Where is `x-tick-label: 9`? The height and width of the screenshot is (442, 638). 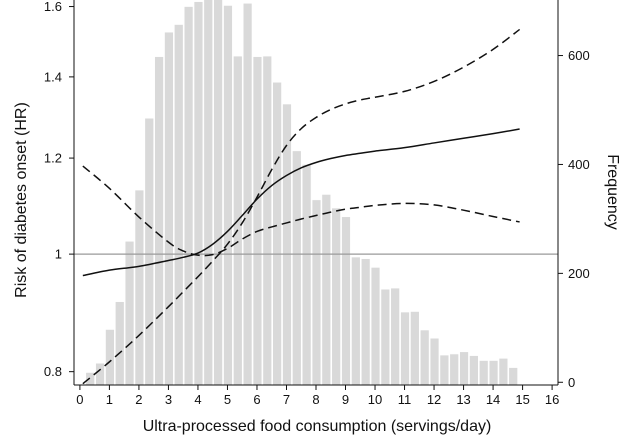 x-tick-label: 9 is located at coordinates (345, 399).